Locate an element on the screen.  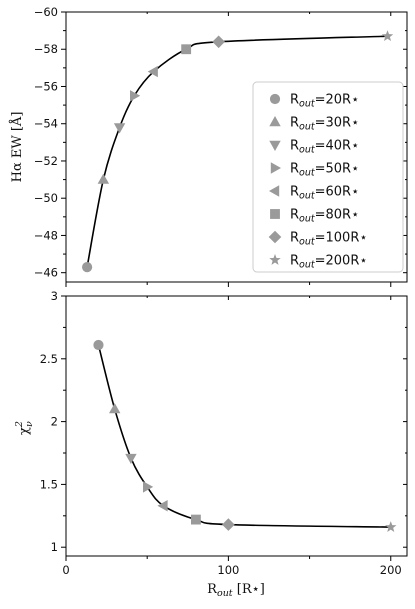
y-tick-label: −52 is located at coordinates (46, 161).